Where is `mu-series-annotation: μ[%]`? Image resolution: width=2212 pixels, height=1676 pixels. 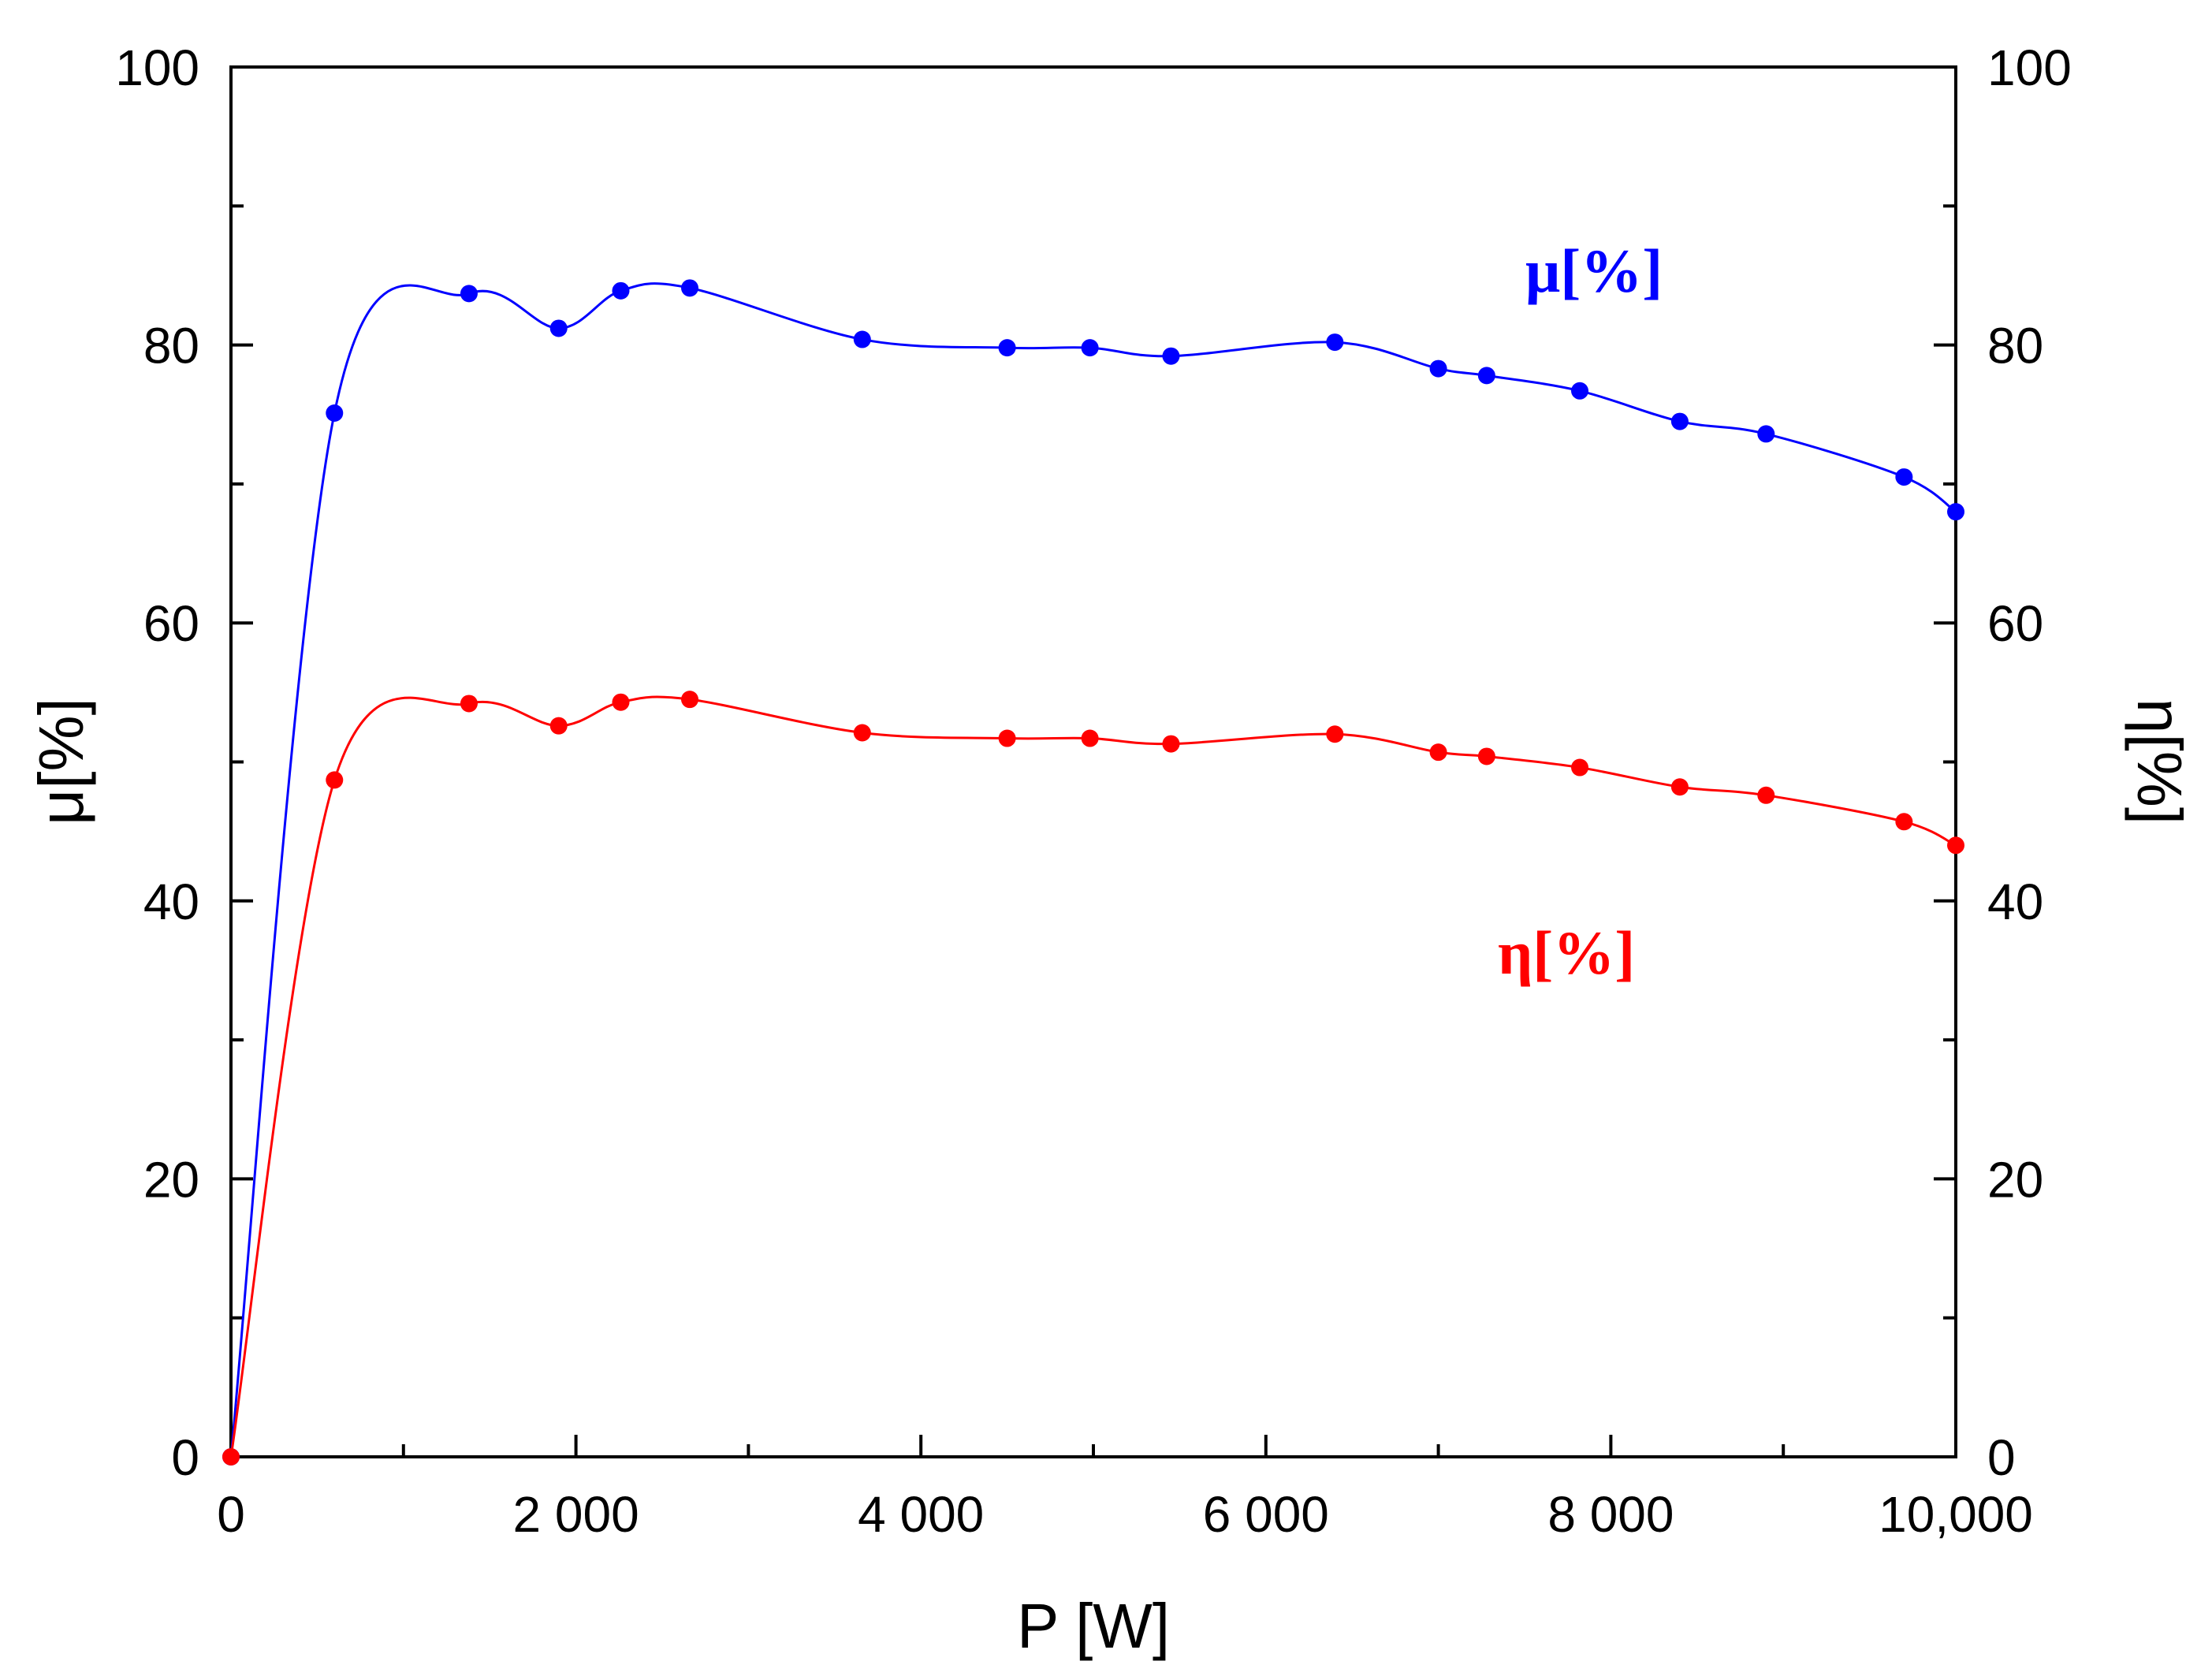
mu-series-annotation: μ[%] is located at coordinates (1594, 271).